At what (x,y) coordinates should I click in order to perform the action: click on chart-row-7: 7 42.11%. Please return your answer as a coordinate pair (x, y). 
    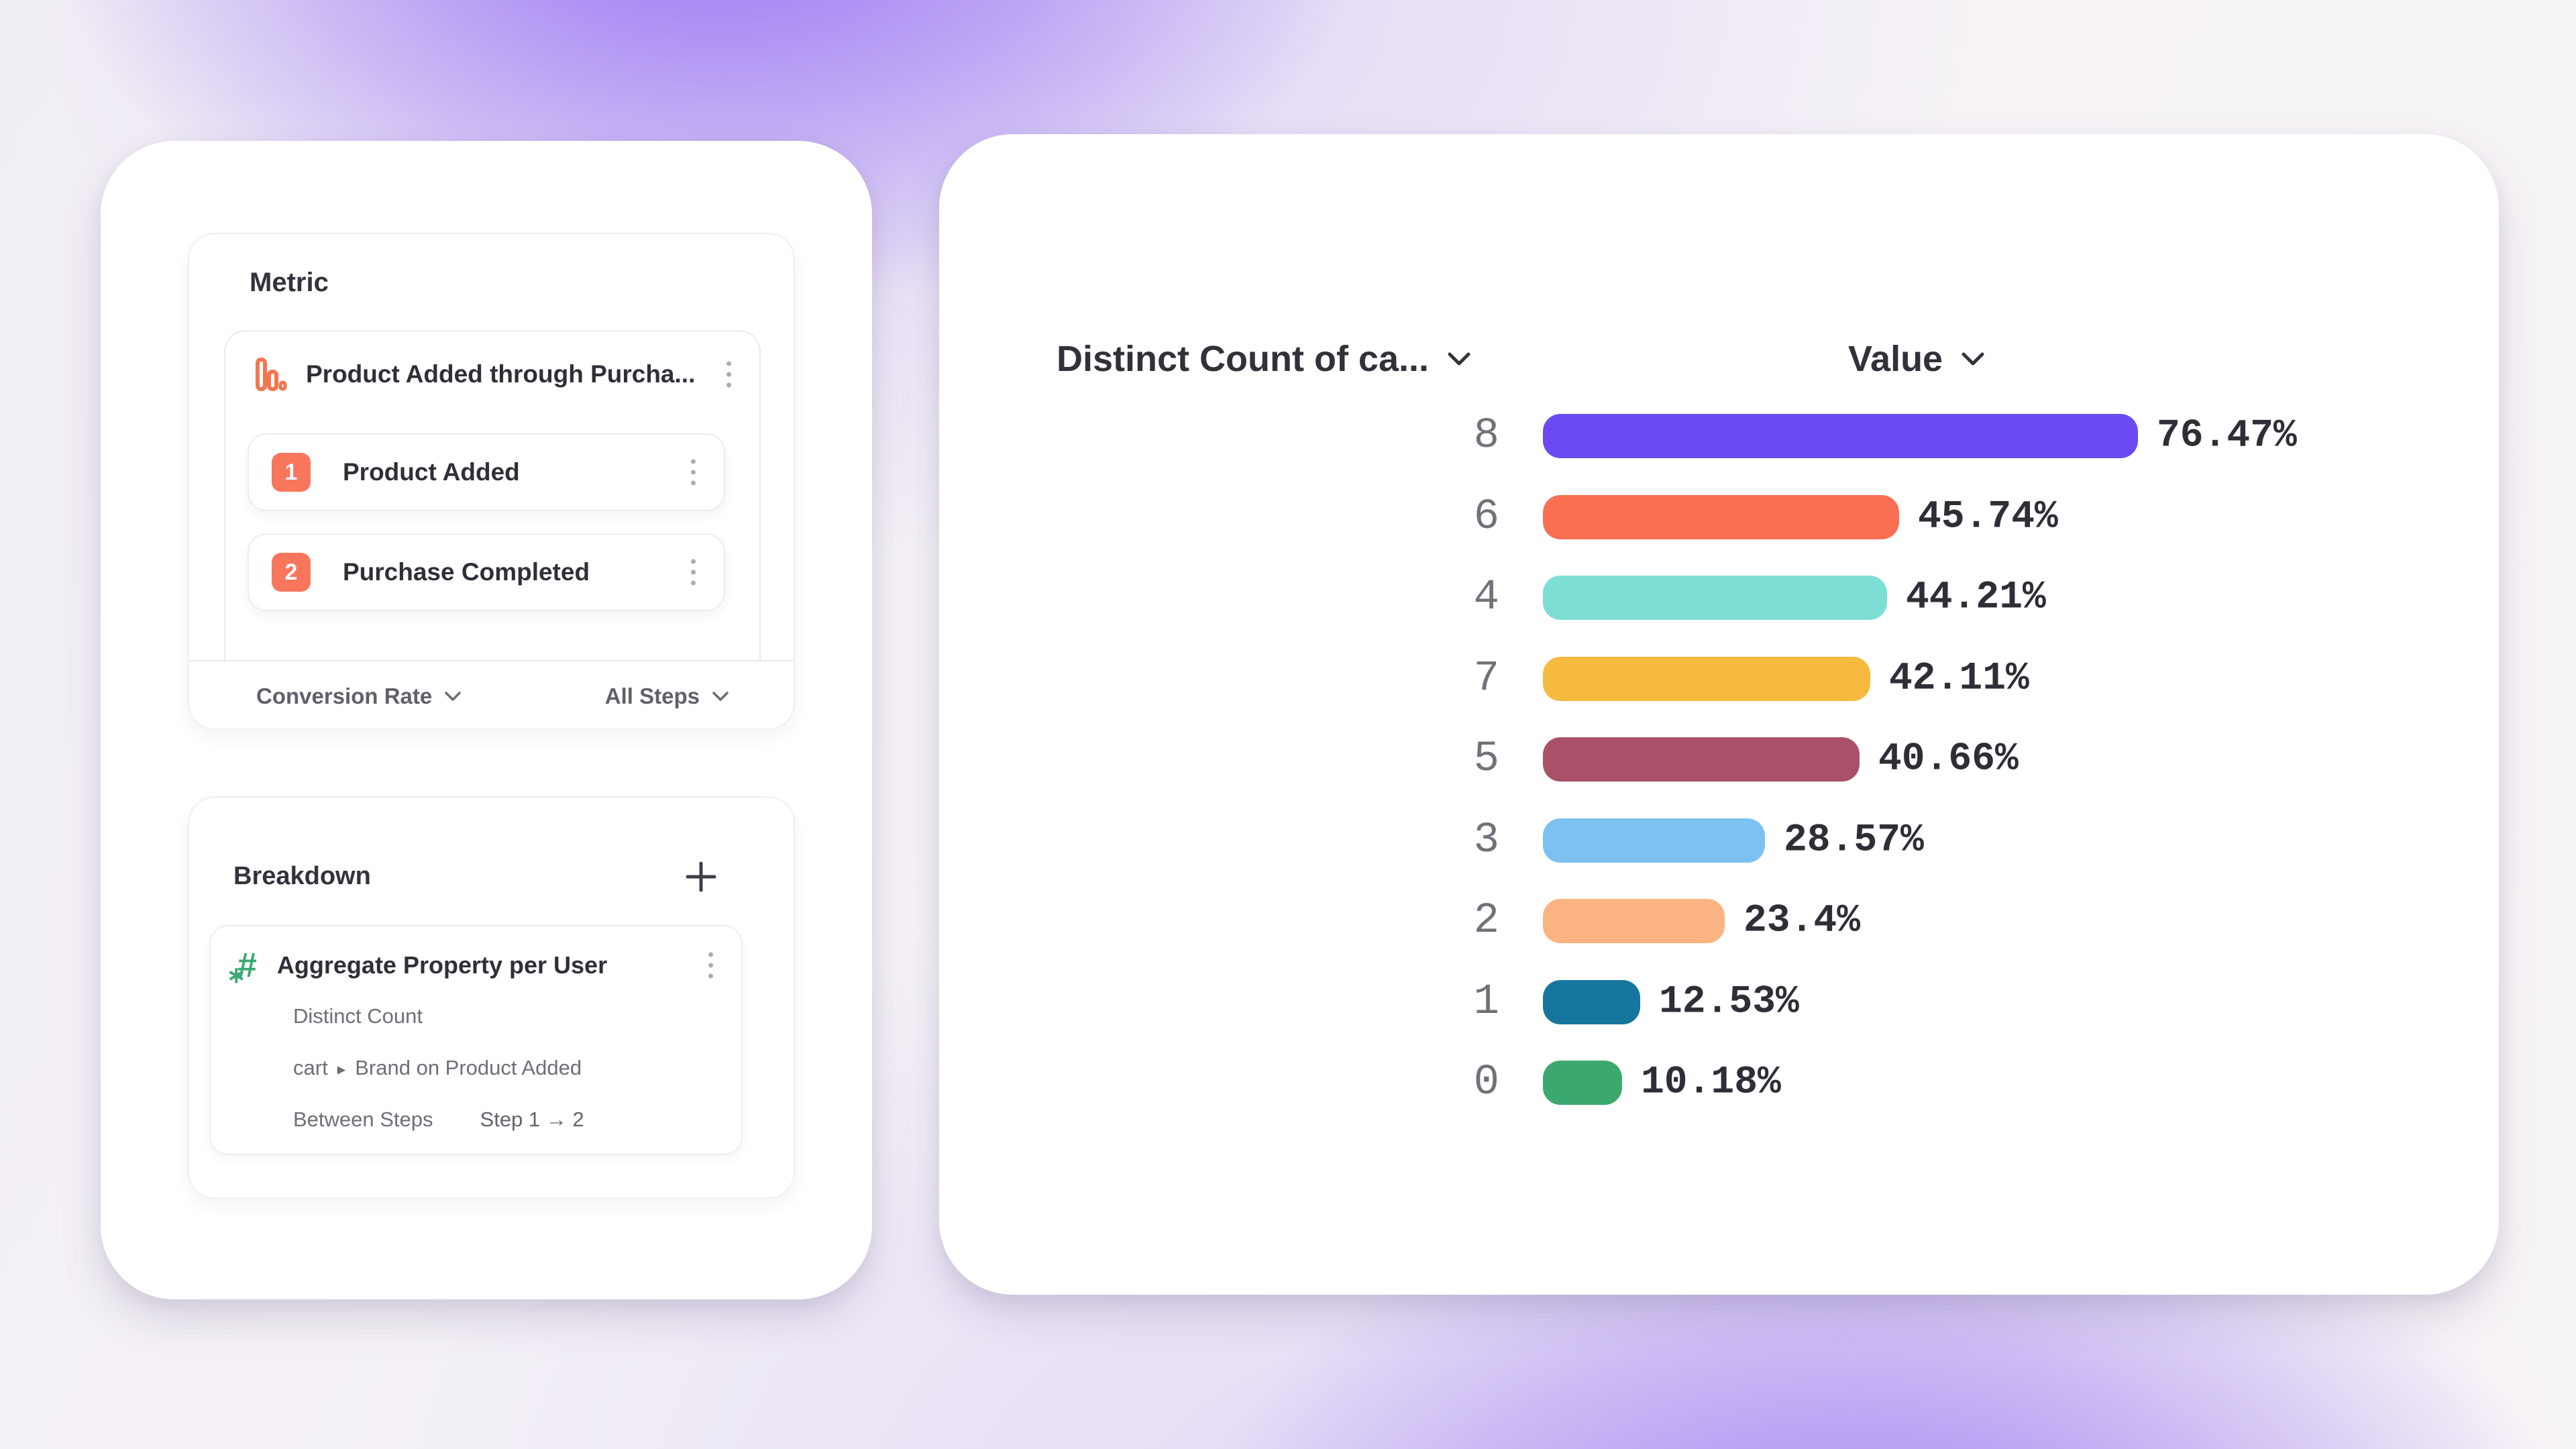
    Looking at the image, I should click on (1719, 679).